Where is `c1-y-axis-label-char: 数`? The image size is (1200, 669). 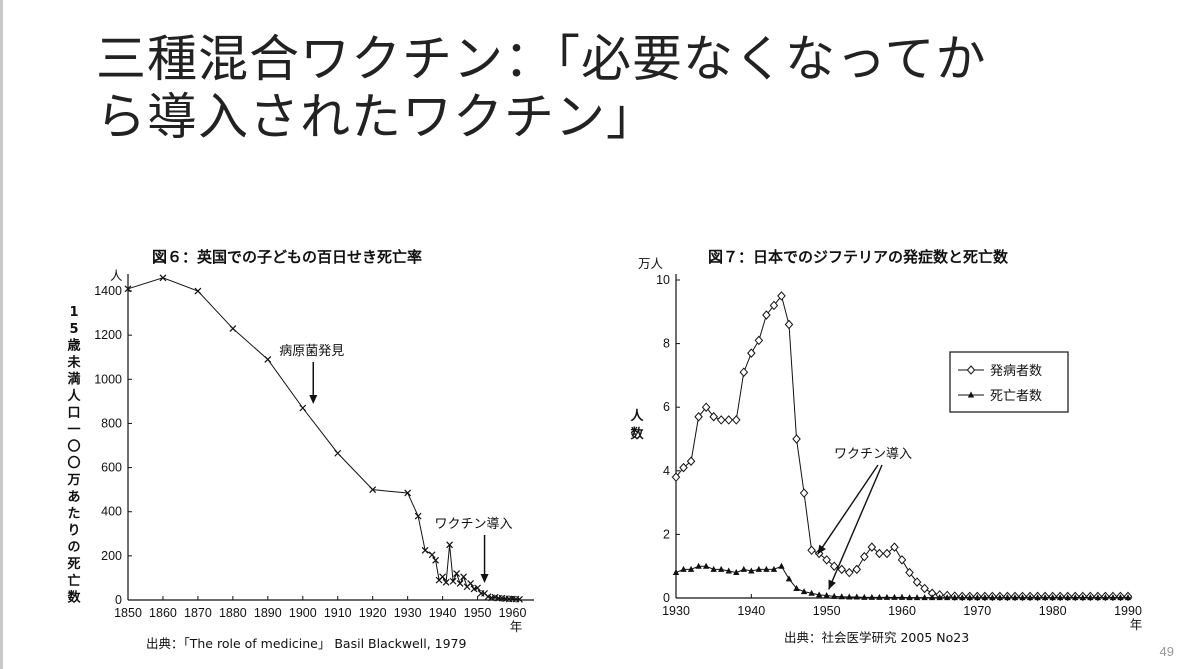
c1-y-axis-label-char: 数 is located at coordinates (74, 598).